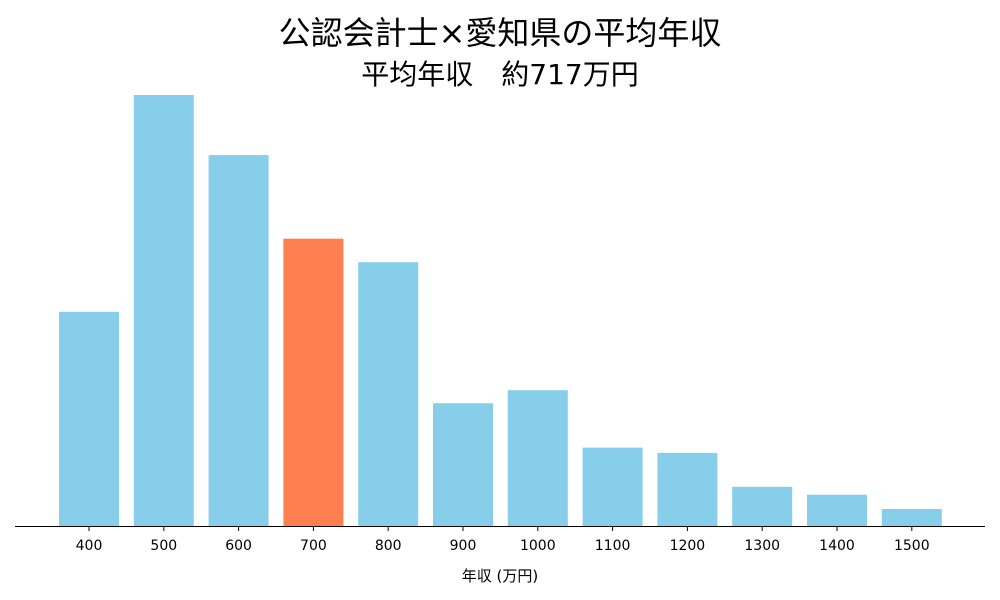 Image resolution: width=1000 pixels, height=600 pixels. What do you see at coordinates (500, 33) in the screenshot?
I see `chart-title: 公認会計士×愛知県の平均年収` at bounding box center [500, 33].